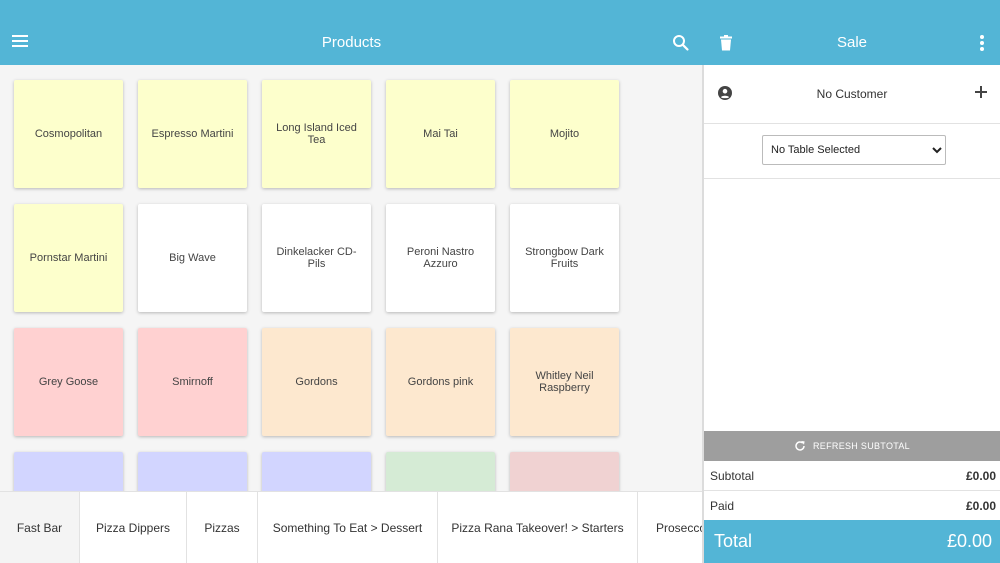 The width and height of the screenshot is (1000, 563). What do you see at coordinates (703, 32) in the screenshot?
I see `header-divider` at bounding box center [703, 32].